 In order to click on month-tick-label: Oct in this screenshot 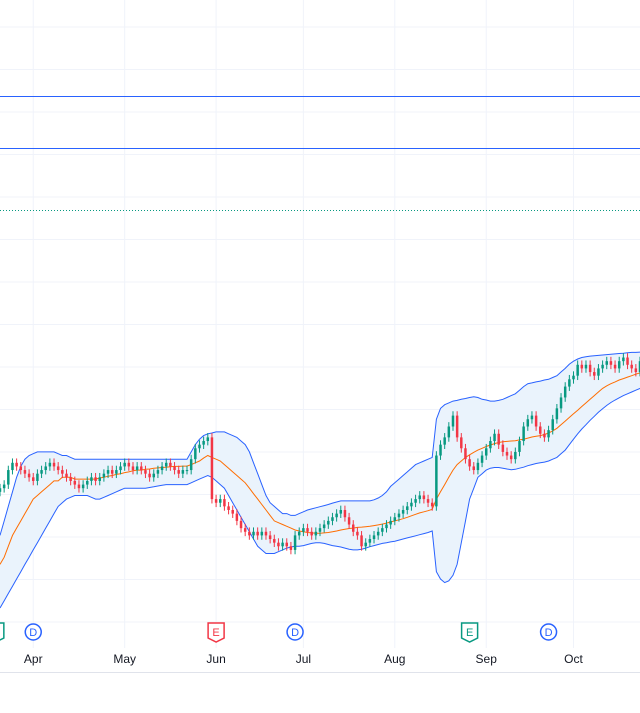, I will do `click(573, 659)`.